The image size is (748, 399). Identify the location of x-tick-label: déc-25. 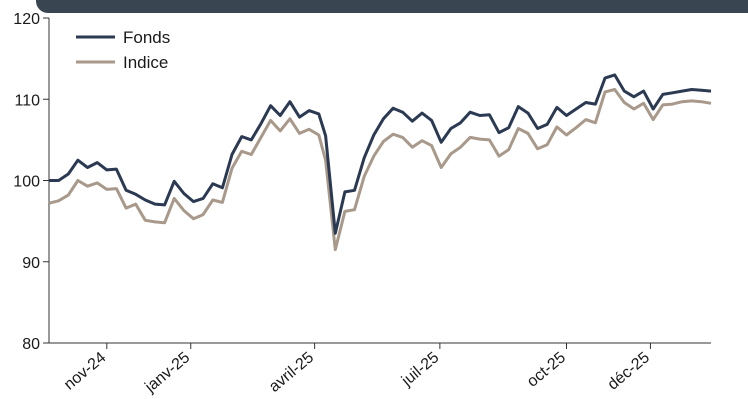
(629, 371).